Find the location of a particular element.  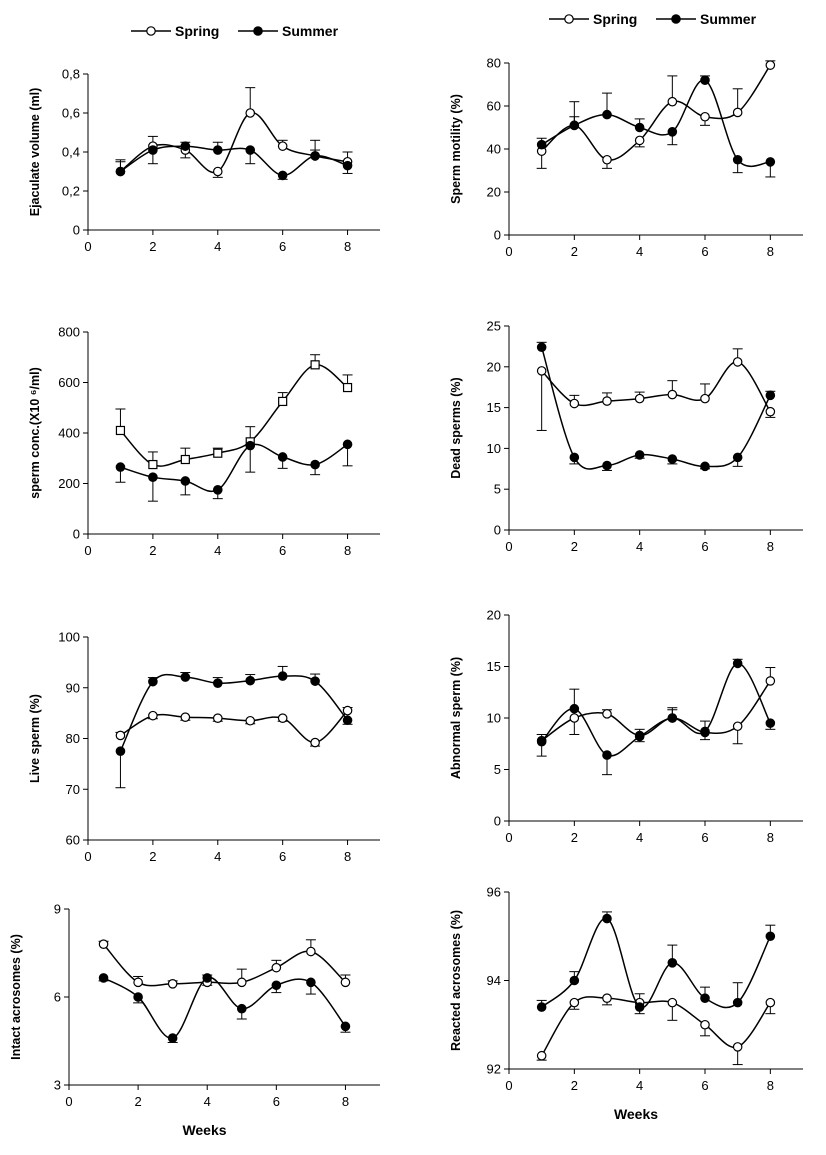

y-axis-title: Dead sperms (%) is located at coordinates (456, 427).